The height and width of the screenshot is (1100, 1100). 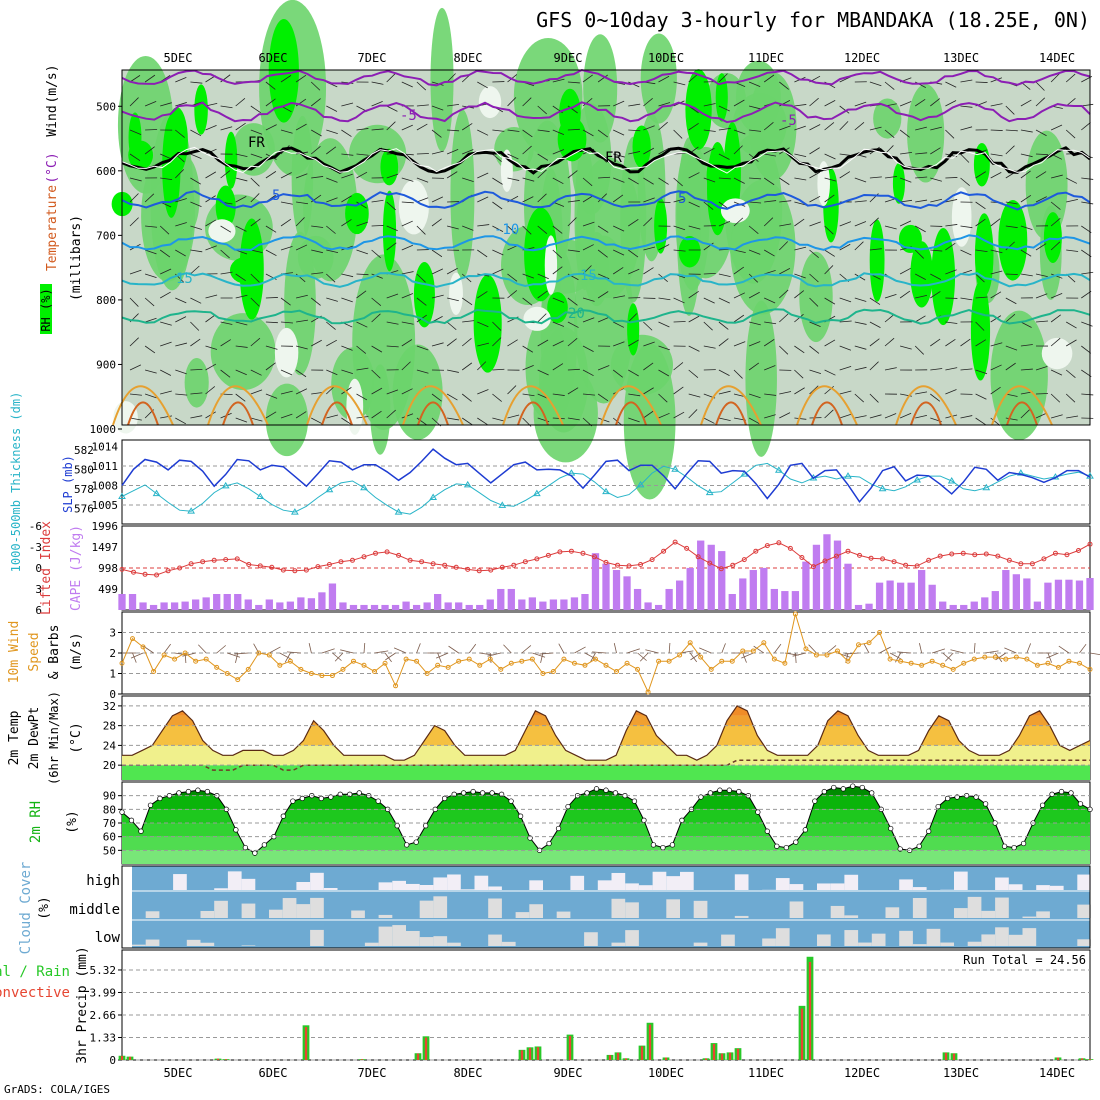 I want to click on temp-tick-label: 20, so click(x=109, y=765).